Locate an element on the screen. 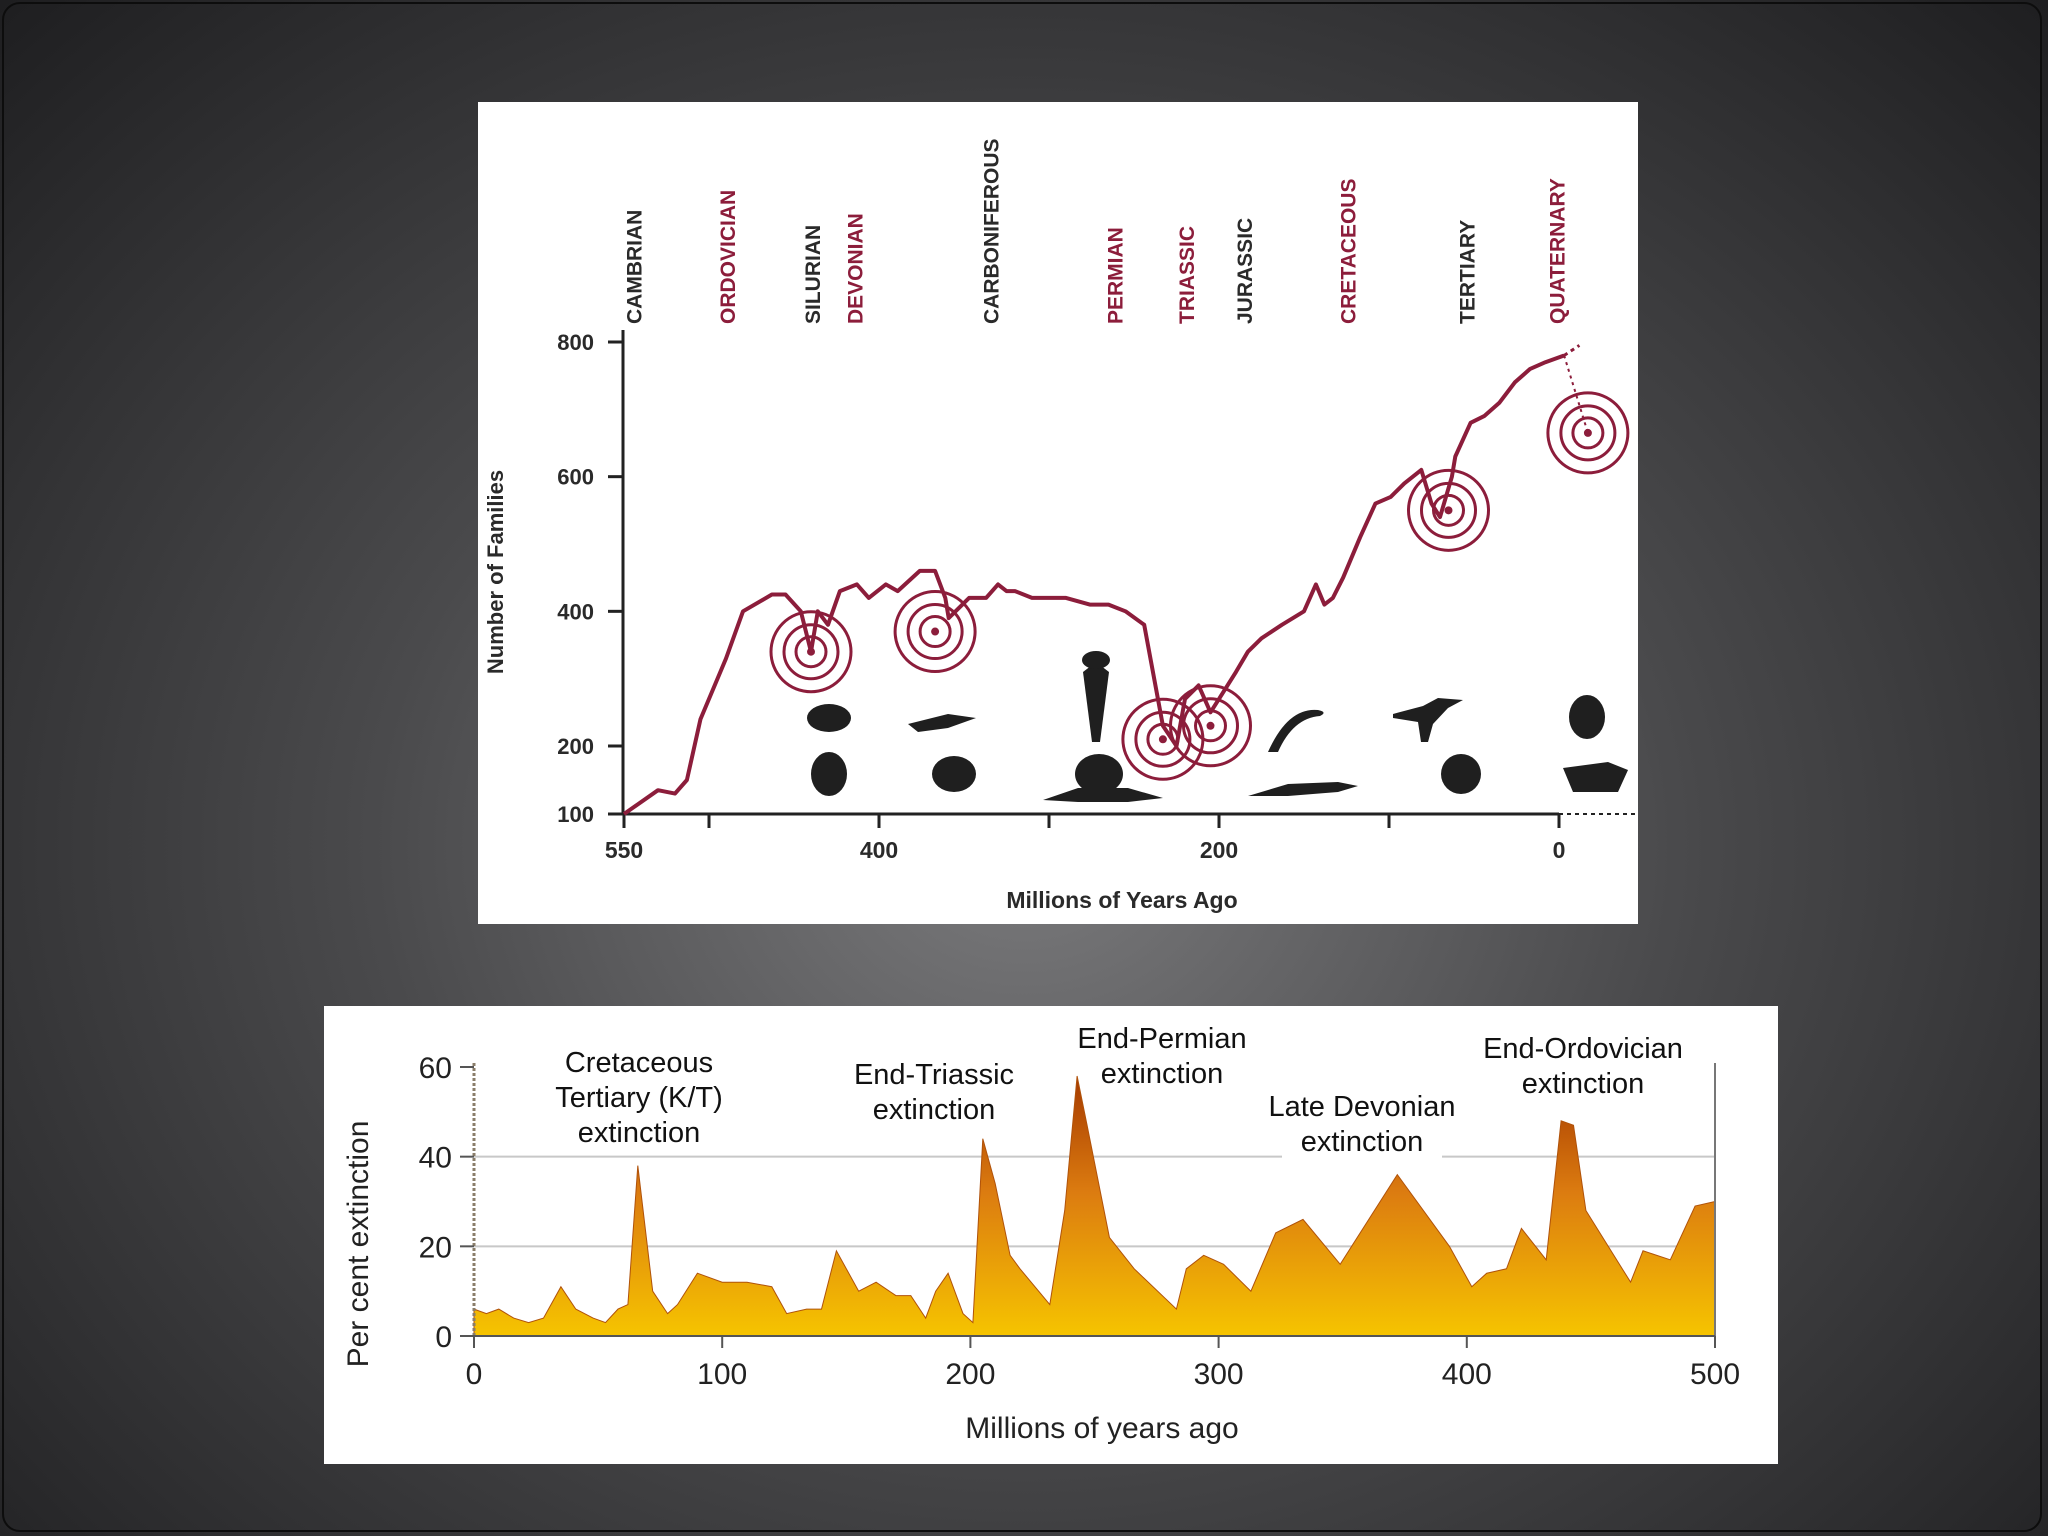 The width and height of the screenshot is (2048, 1536). annotation-line: End-Permian is located at coordinates (1161, 1039).